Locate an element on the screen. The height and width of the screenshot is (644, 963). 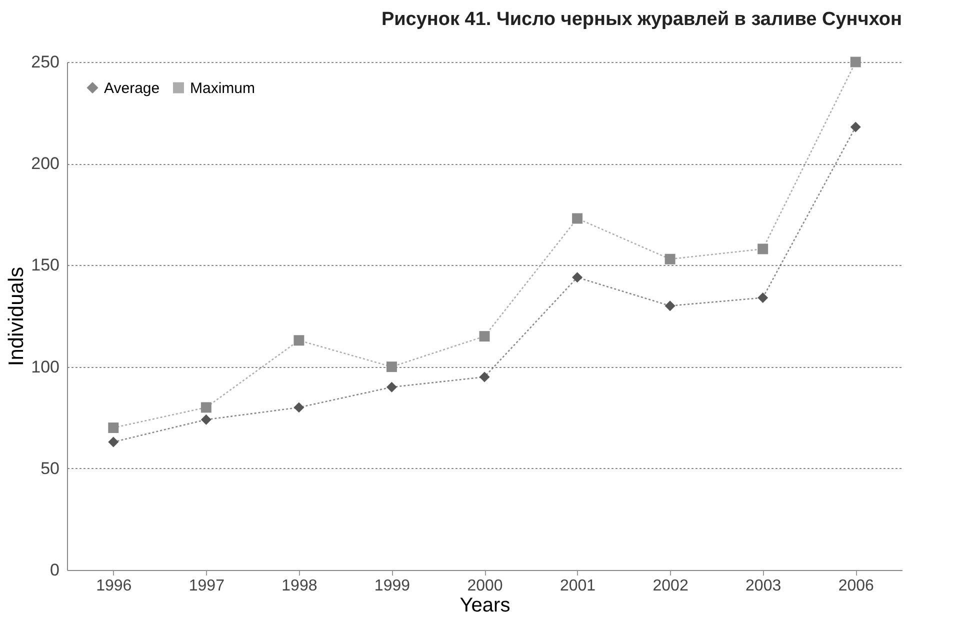
x-tick-label: 2000 is located at coordinates (485, 586).